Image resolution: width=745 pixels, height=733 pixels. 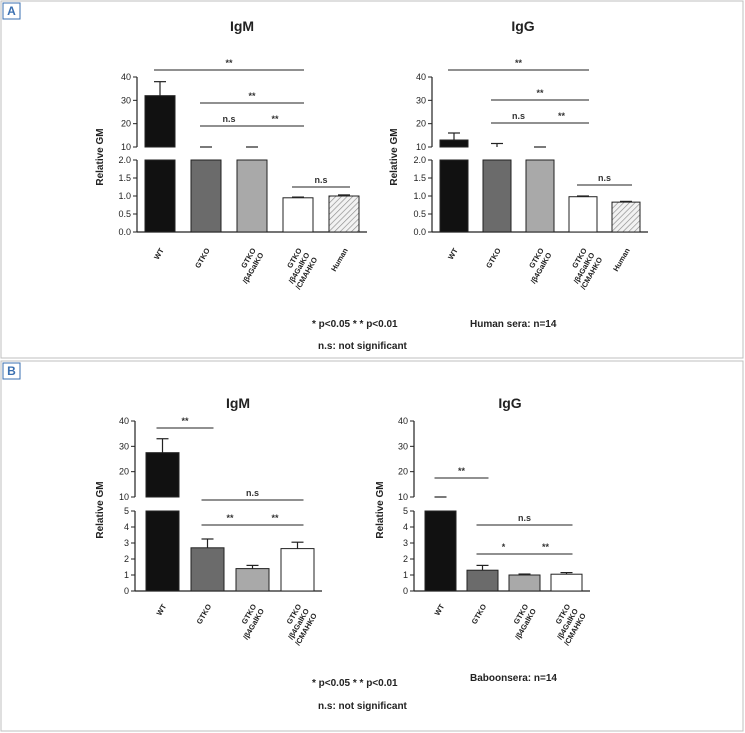 What do you see at coordinates (162, 475) in the screenshot?
I see `bar-upper` at bounding box center [162, 475].